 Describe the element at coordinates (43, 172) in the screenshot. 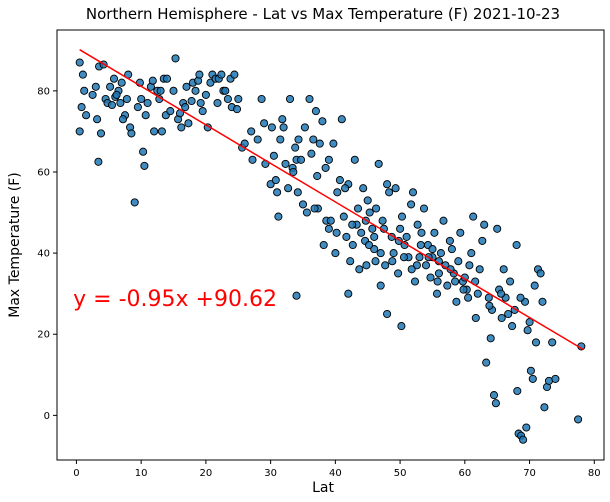

I see `y-tick-label-3: 60` at that location.